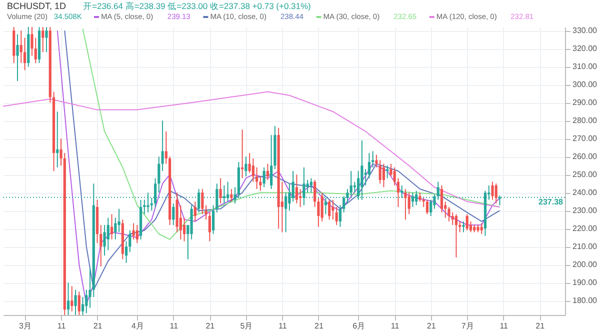 The width and height of the screenshot is (600, 336). Describe the element at coordinates (585, 103) in the screenshot. I see `y-tick-label: 290.00` at that location.